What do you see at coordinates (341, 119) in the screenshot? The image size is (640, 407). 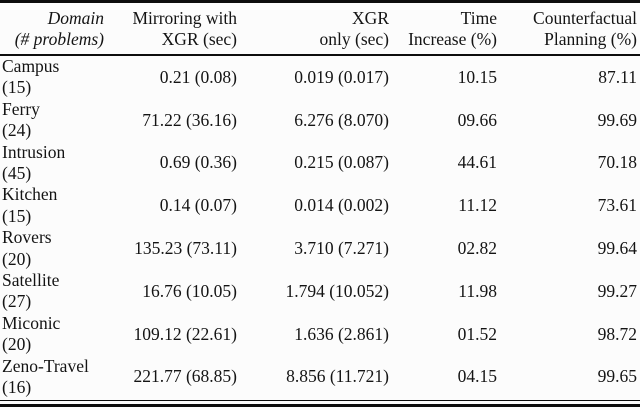 I see `xgr-only-value: 6.276 (8.070)` at bounding box center [341, 119].